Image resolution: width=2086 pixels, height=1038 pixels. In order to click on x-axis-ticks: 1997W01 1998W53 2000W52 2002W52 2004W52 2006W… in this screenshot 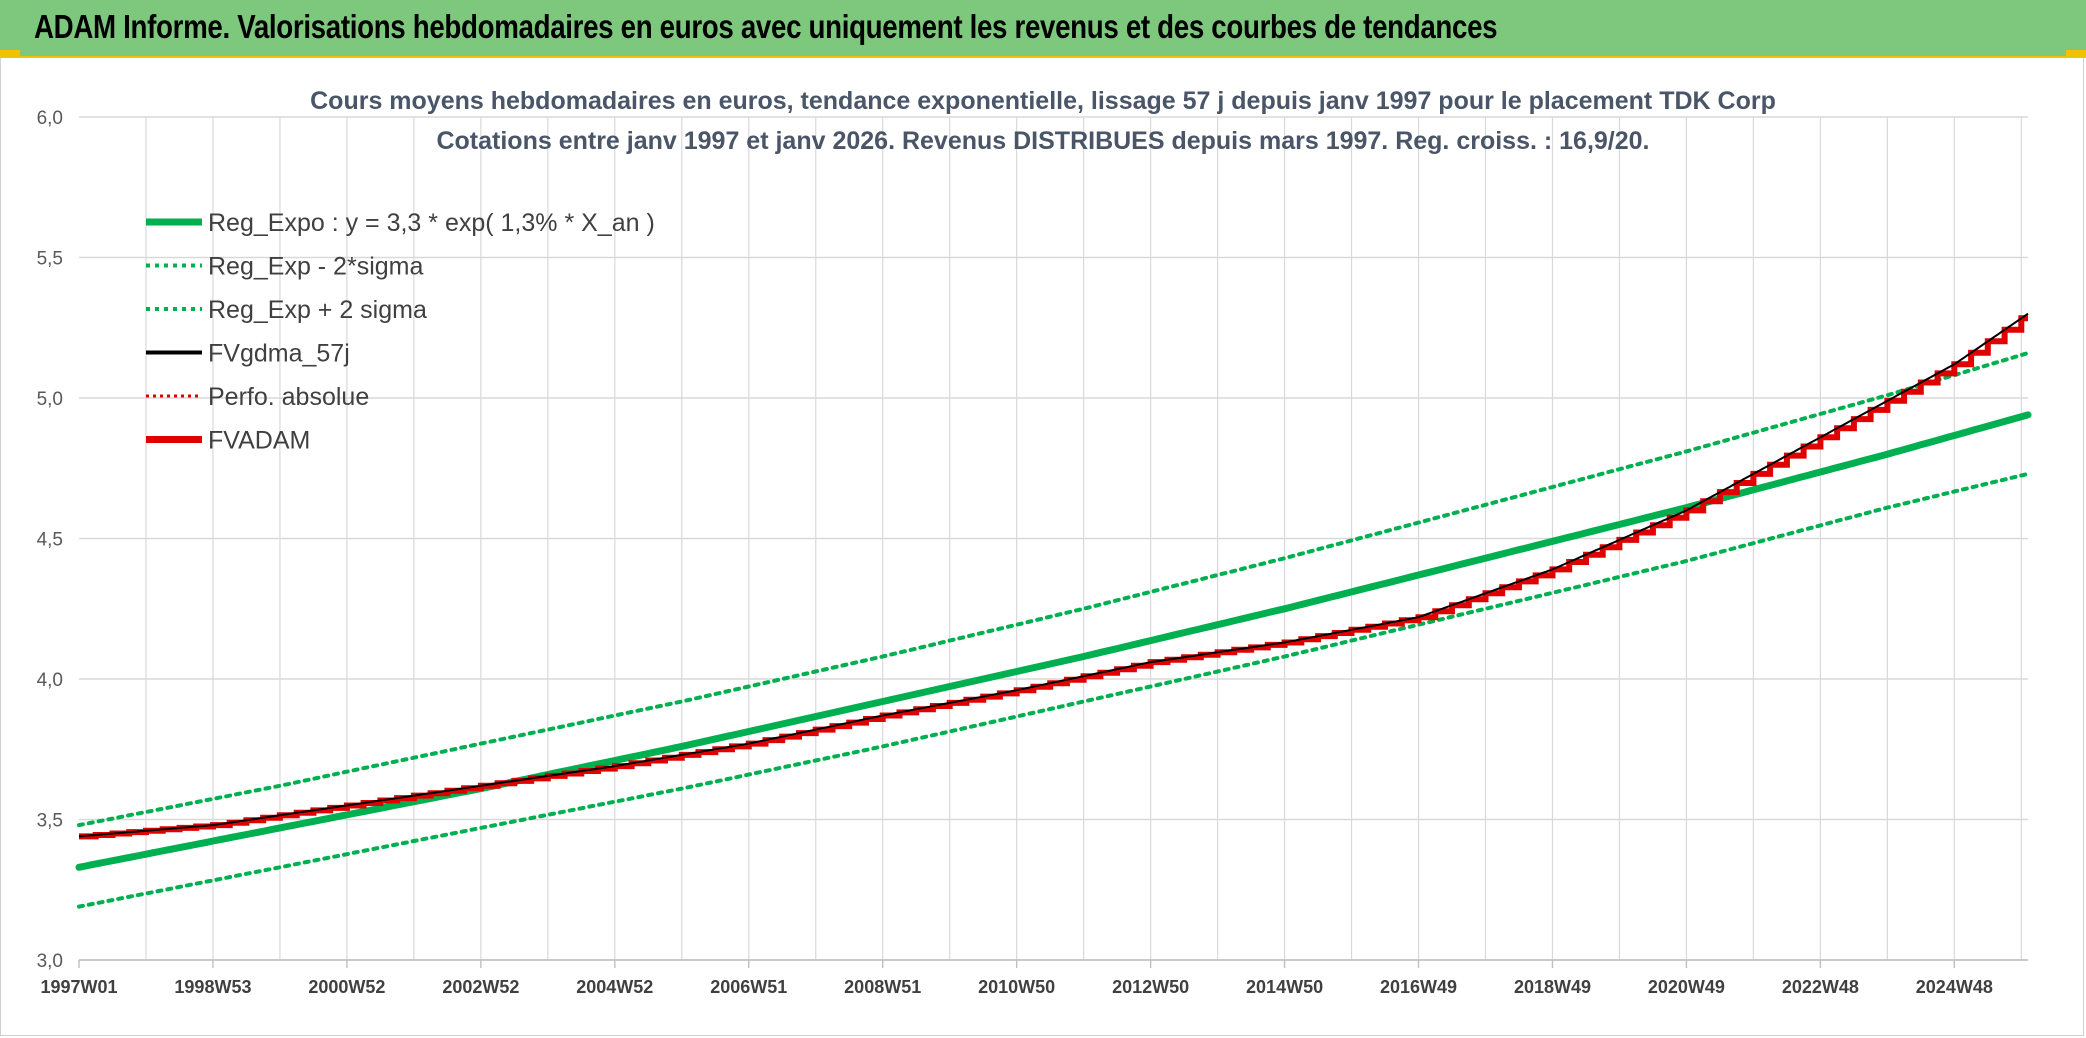, I will do `click(1016, 978)`.